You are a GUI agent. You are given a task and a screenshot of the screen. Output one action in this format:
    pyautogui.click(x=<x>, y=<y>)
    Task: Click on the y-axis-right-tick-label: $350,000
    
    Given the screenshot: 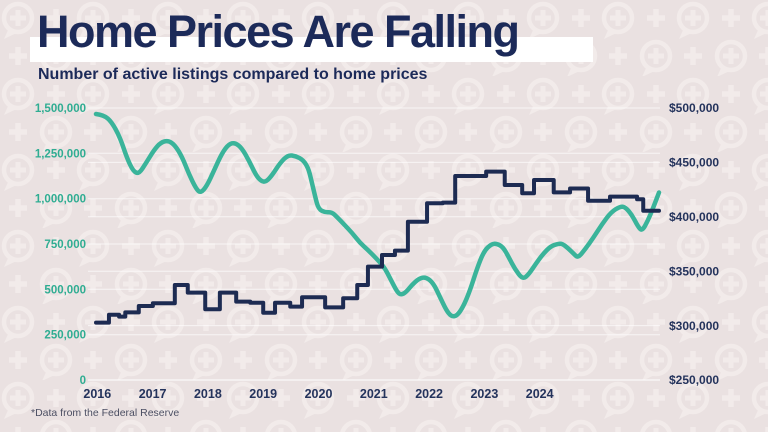 What is the action you would take?
    pyautogui.click(x=694, y=271)
    